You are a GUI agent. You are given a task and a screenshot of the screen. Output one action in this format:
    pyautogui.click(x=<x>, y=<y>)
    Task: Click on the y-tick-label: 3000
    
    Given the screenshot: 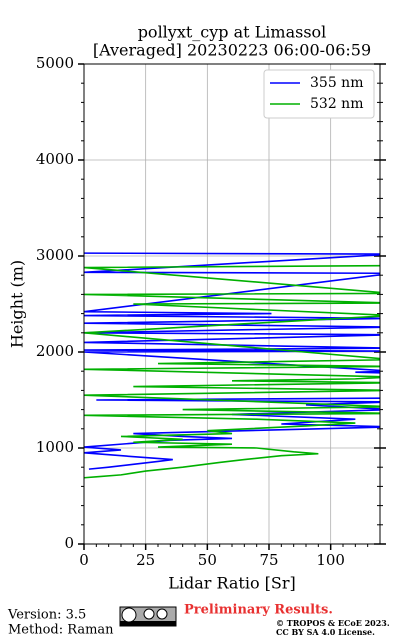 What is the action you would take?
    pyautogui.click(x=55, y=255)
    